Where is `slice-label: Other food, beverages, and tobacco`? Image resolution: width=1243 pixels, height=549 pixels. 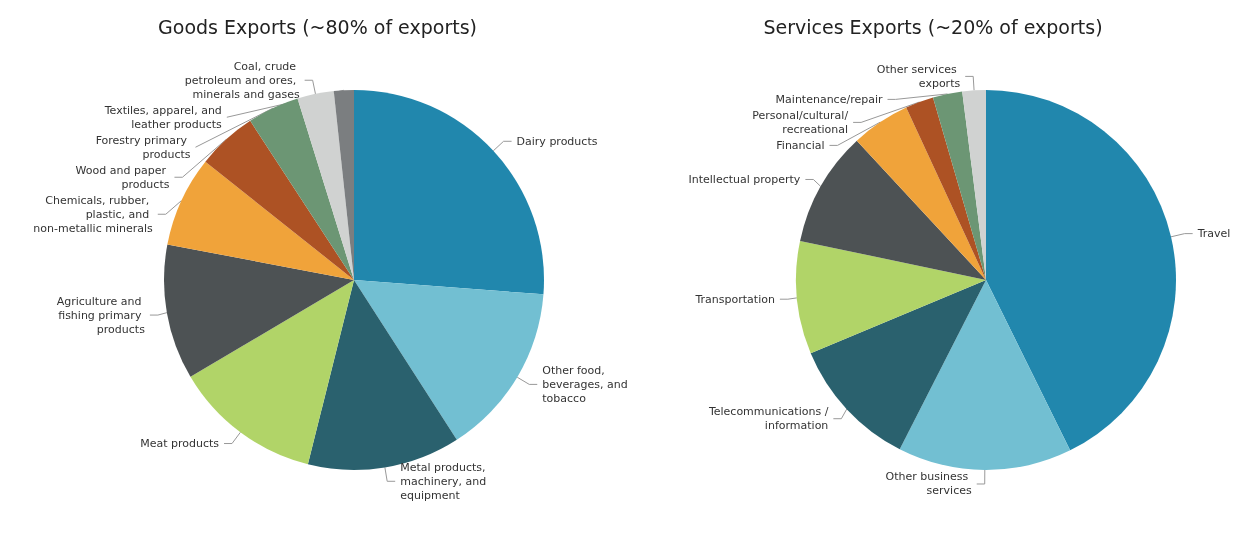 slice-label: Other food, beverages, and tobacco is located at coordinates (587, 384).